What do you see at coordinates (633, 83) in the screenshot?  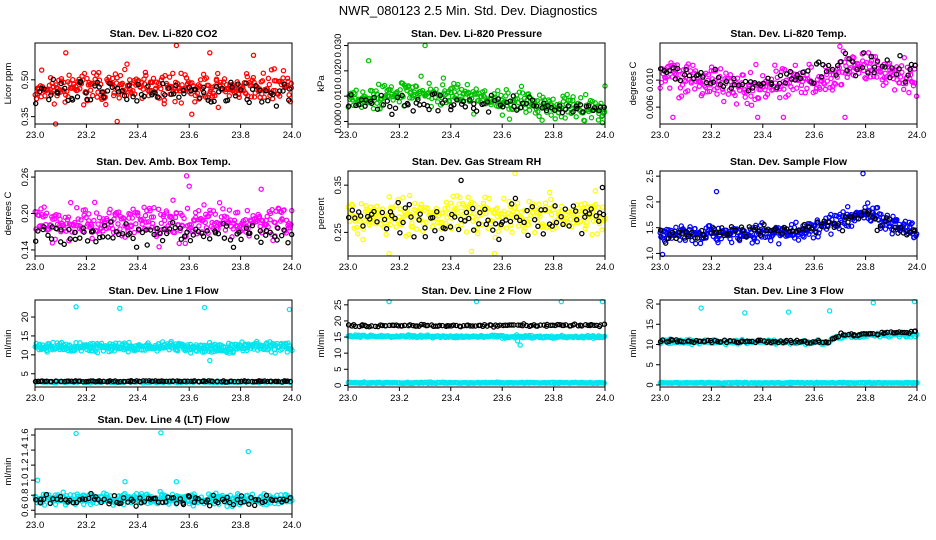 I see `y-axis-label: degrees C` at bounding box center [633, 83].